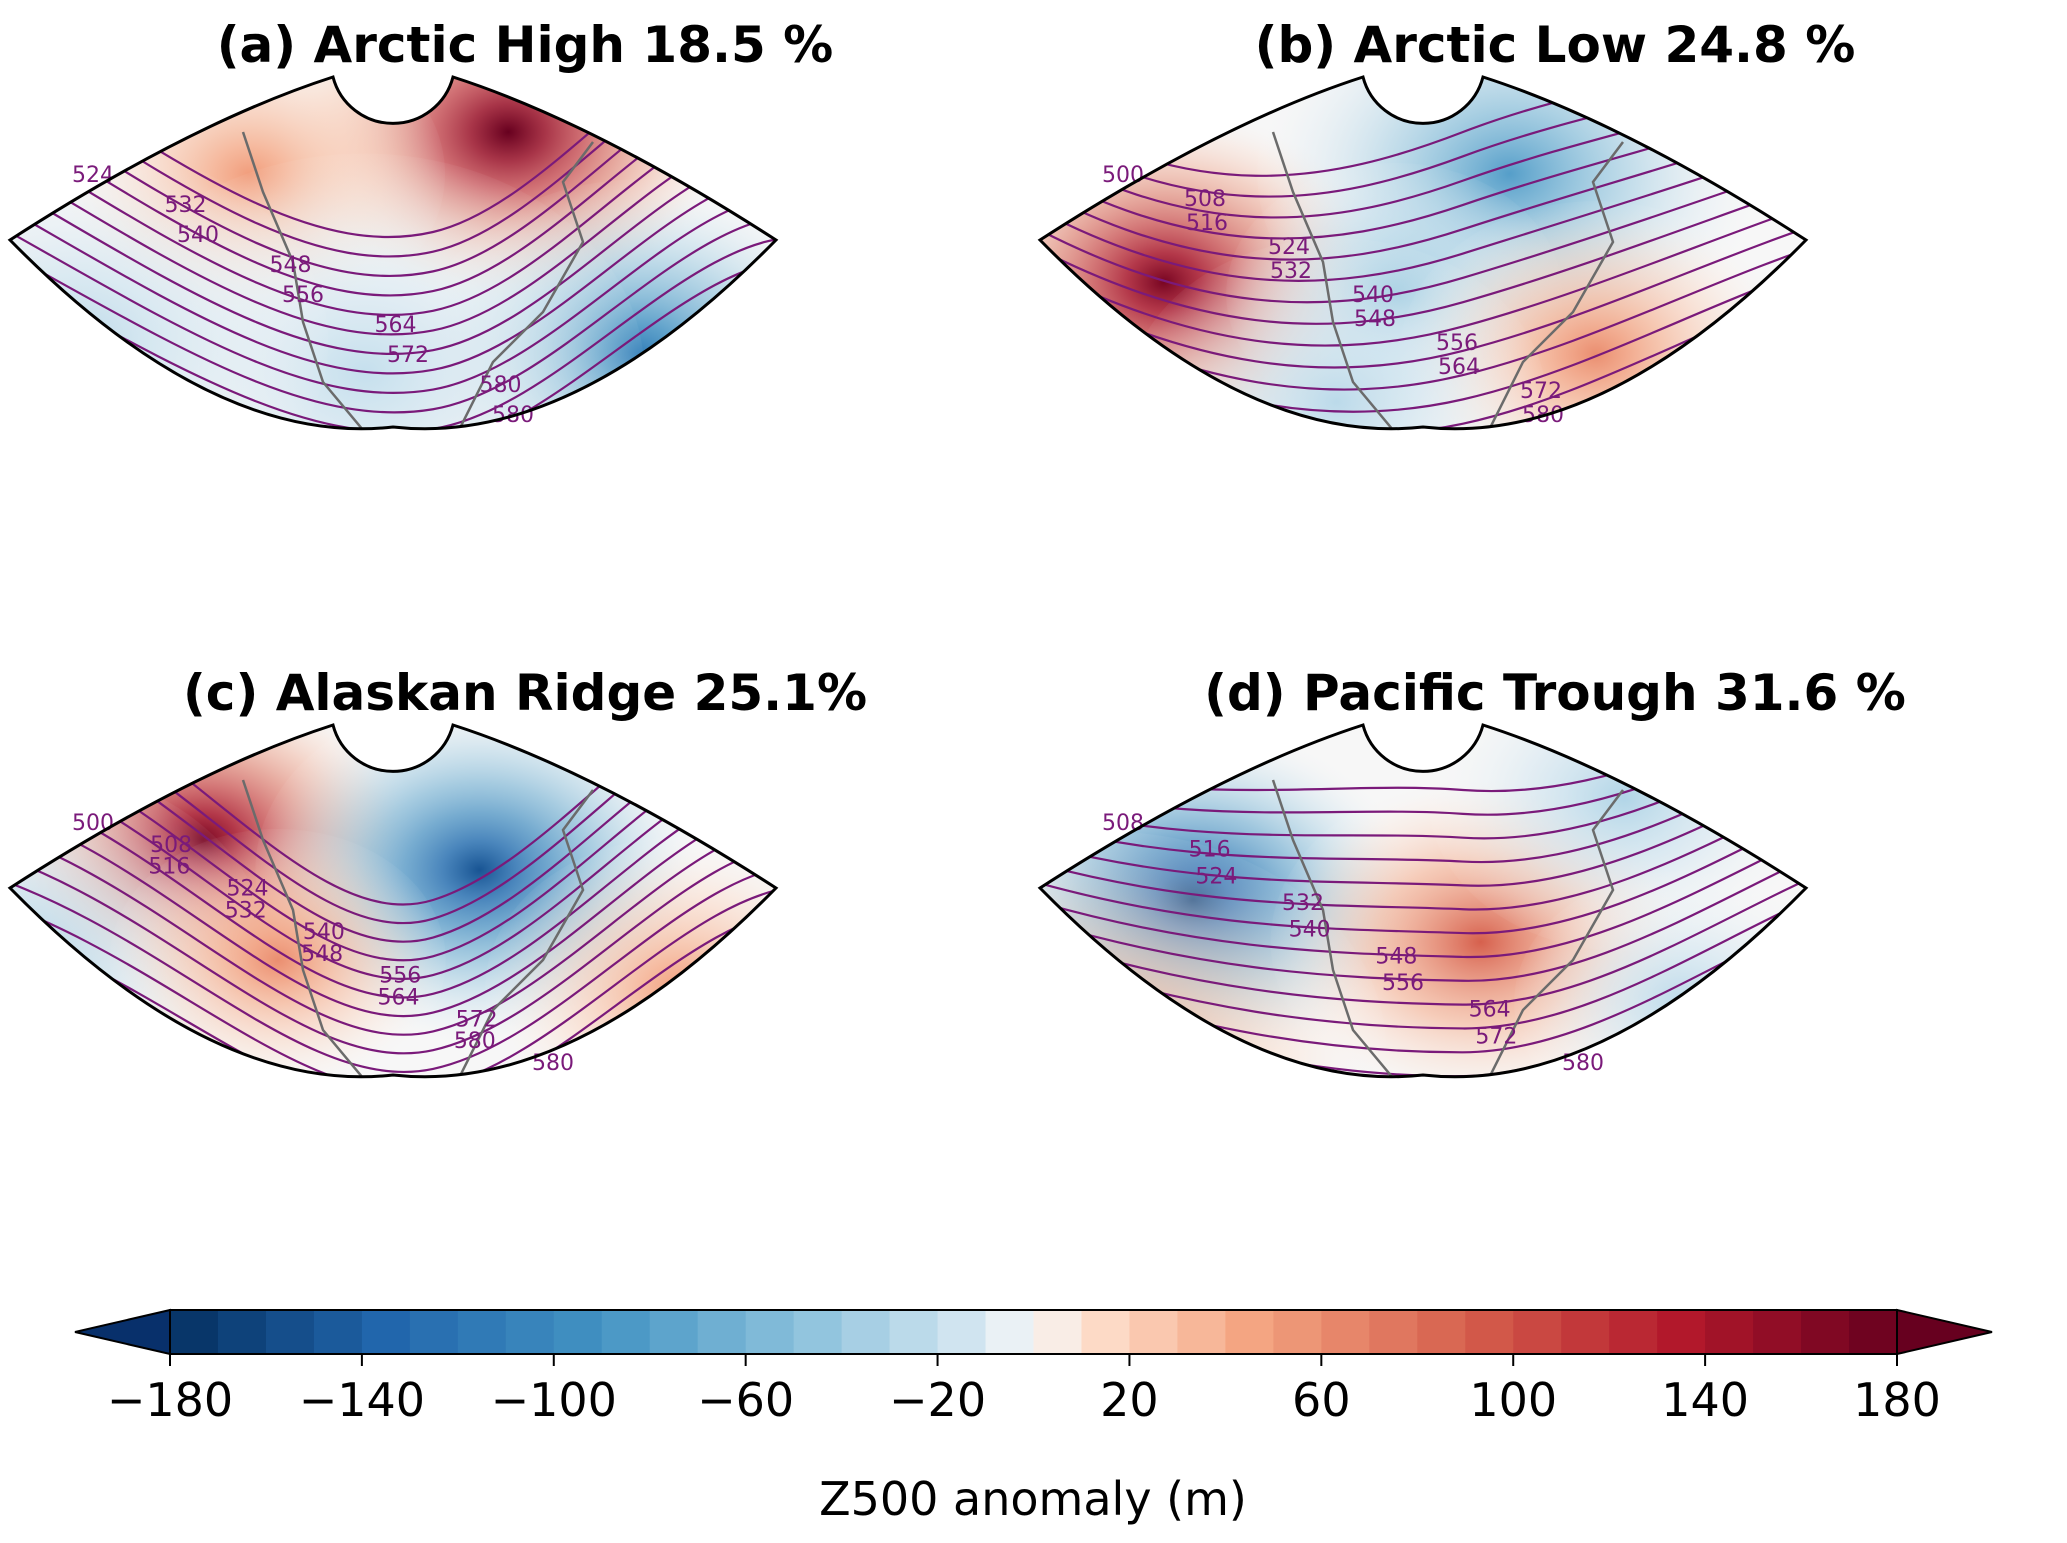 The width and height of the screenshot is (2067, 1543). What do you see at coordinates (417, 928) in the screenshot?
I see `coastline` at bounding box center [417, 928].